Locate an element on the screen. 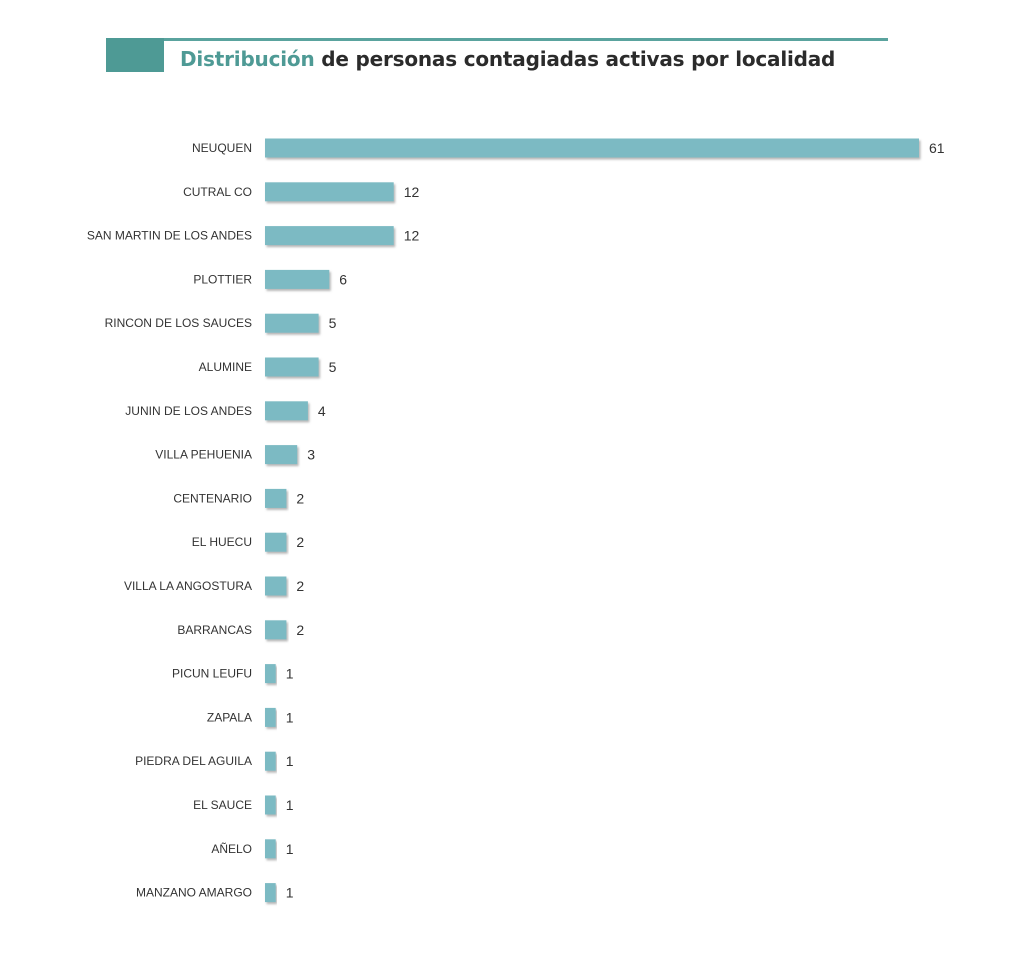 The height and width of the screenshot is (957, 1024). category-label: ZAPALA is located at coordinates (229, 717).